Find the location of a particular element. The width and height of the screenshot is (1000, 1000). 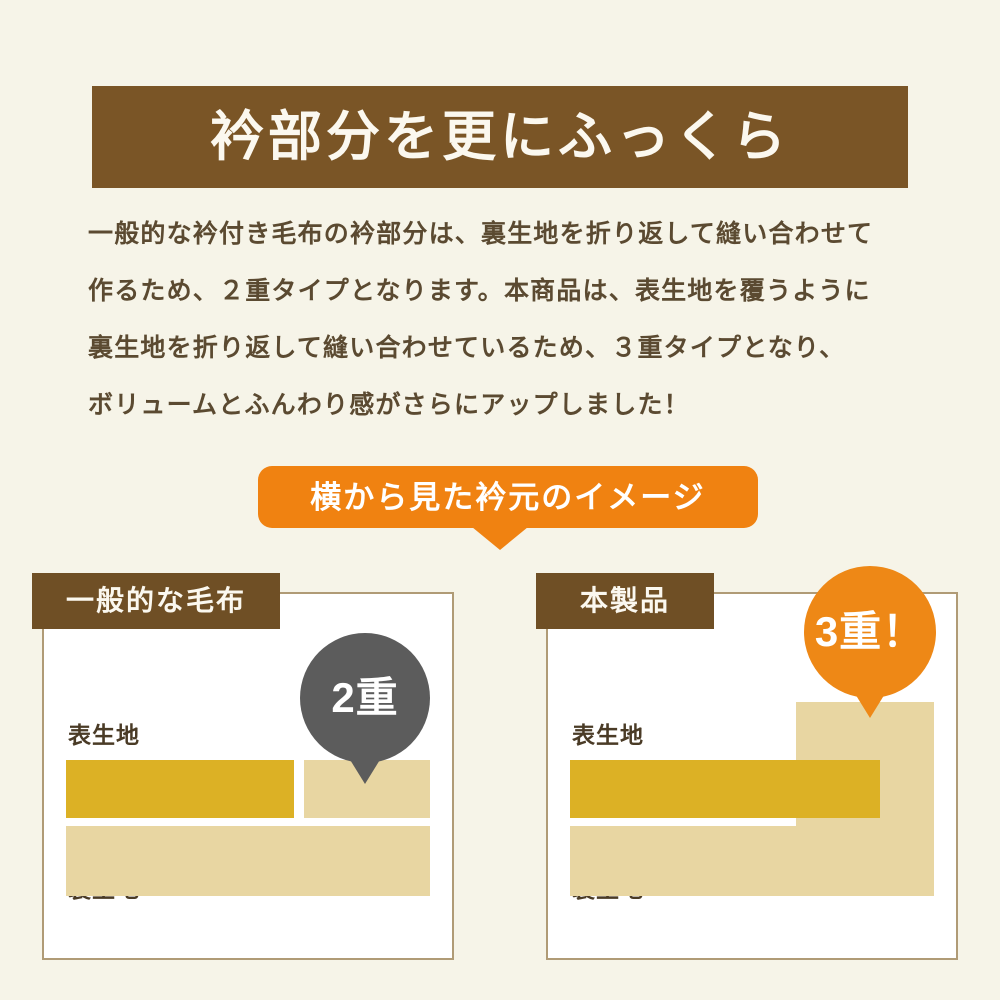

fabric-layer-back-right is located at coordinates (752, 861).